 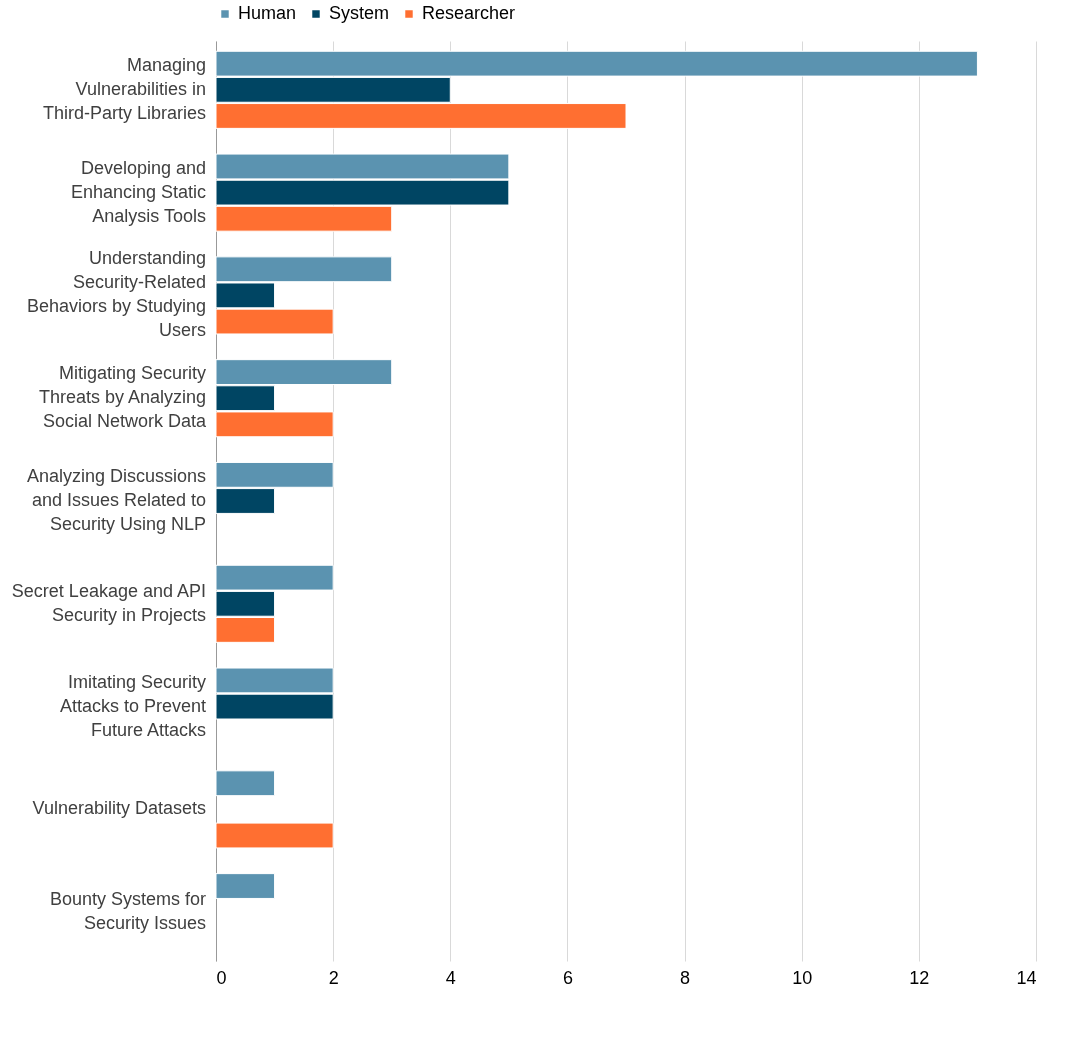 What do you see at coordinates (116, 500) in the screenshot?
I see `y-tick-label: Analyzing Discussions and Issues Related to Security Using NLP` at bounding box center [116, 500].